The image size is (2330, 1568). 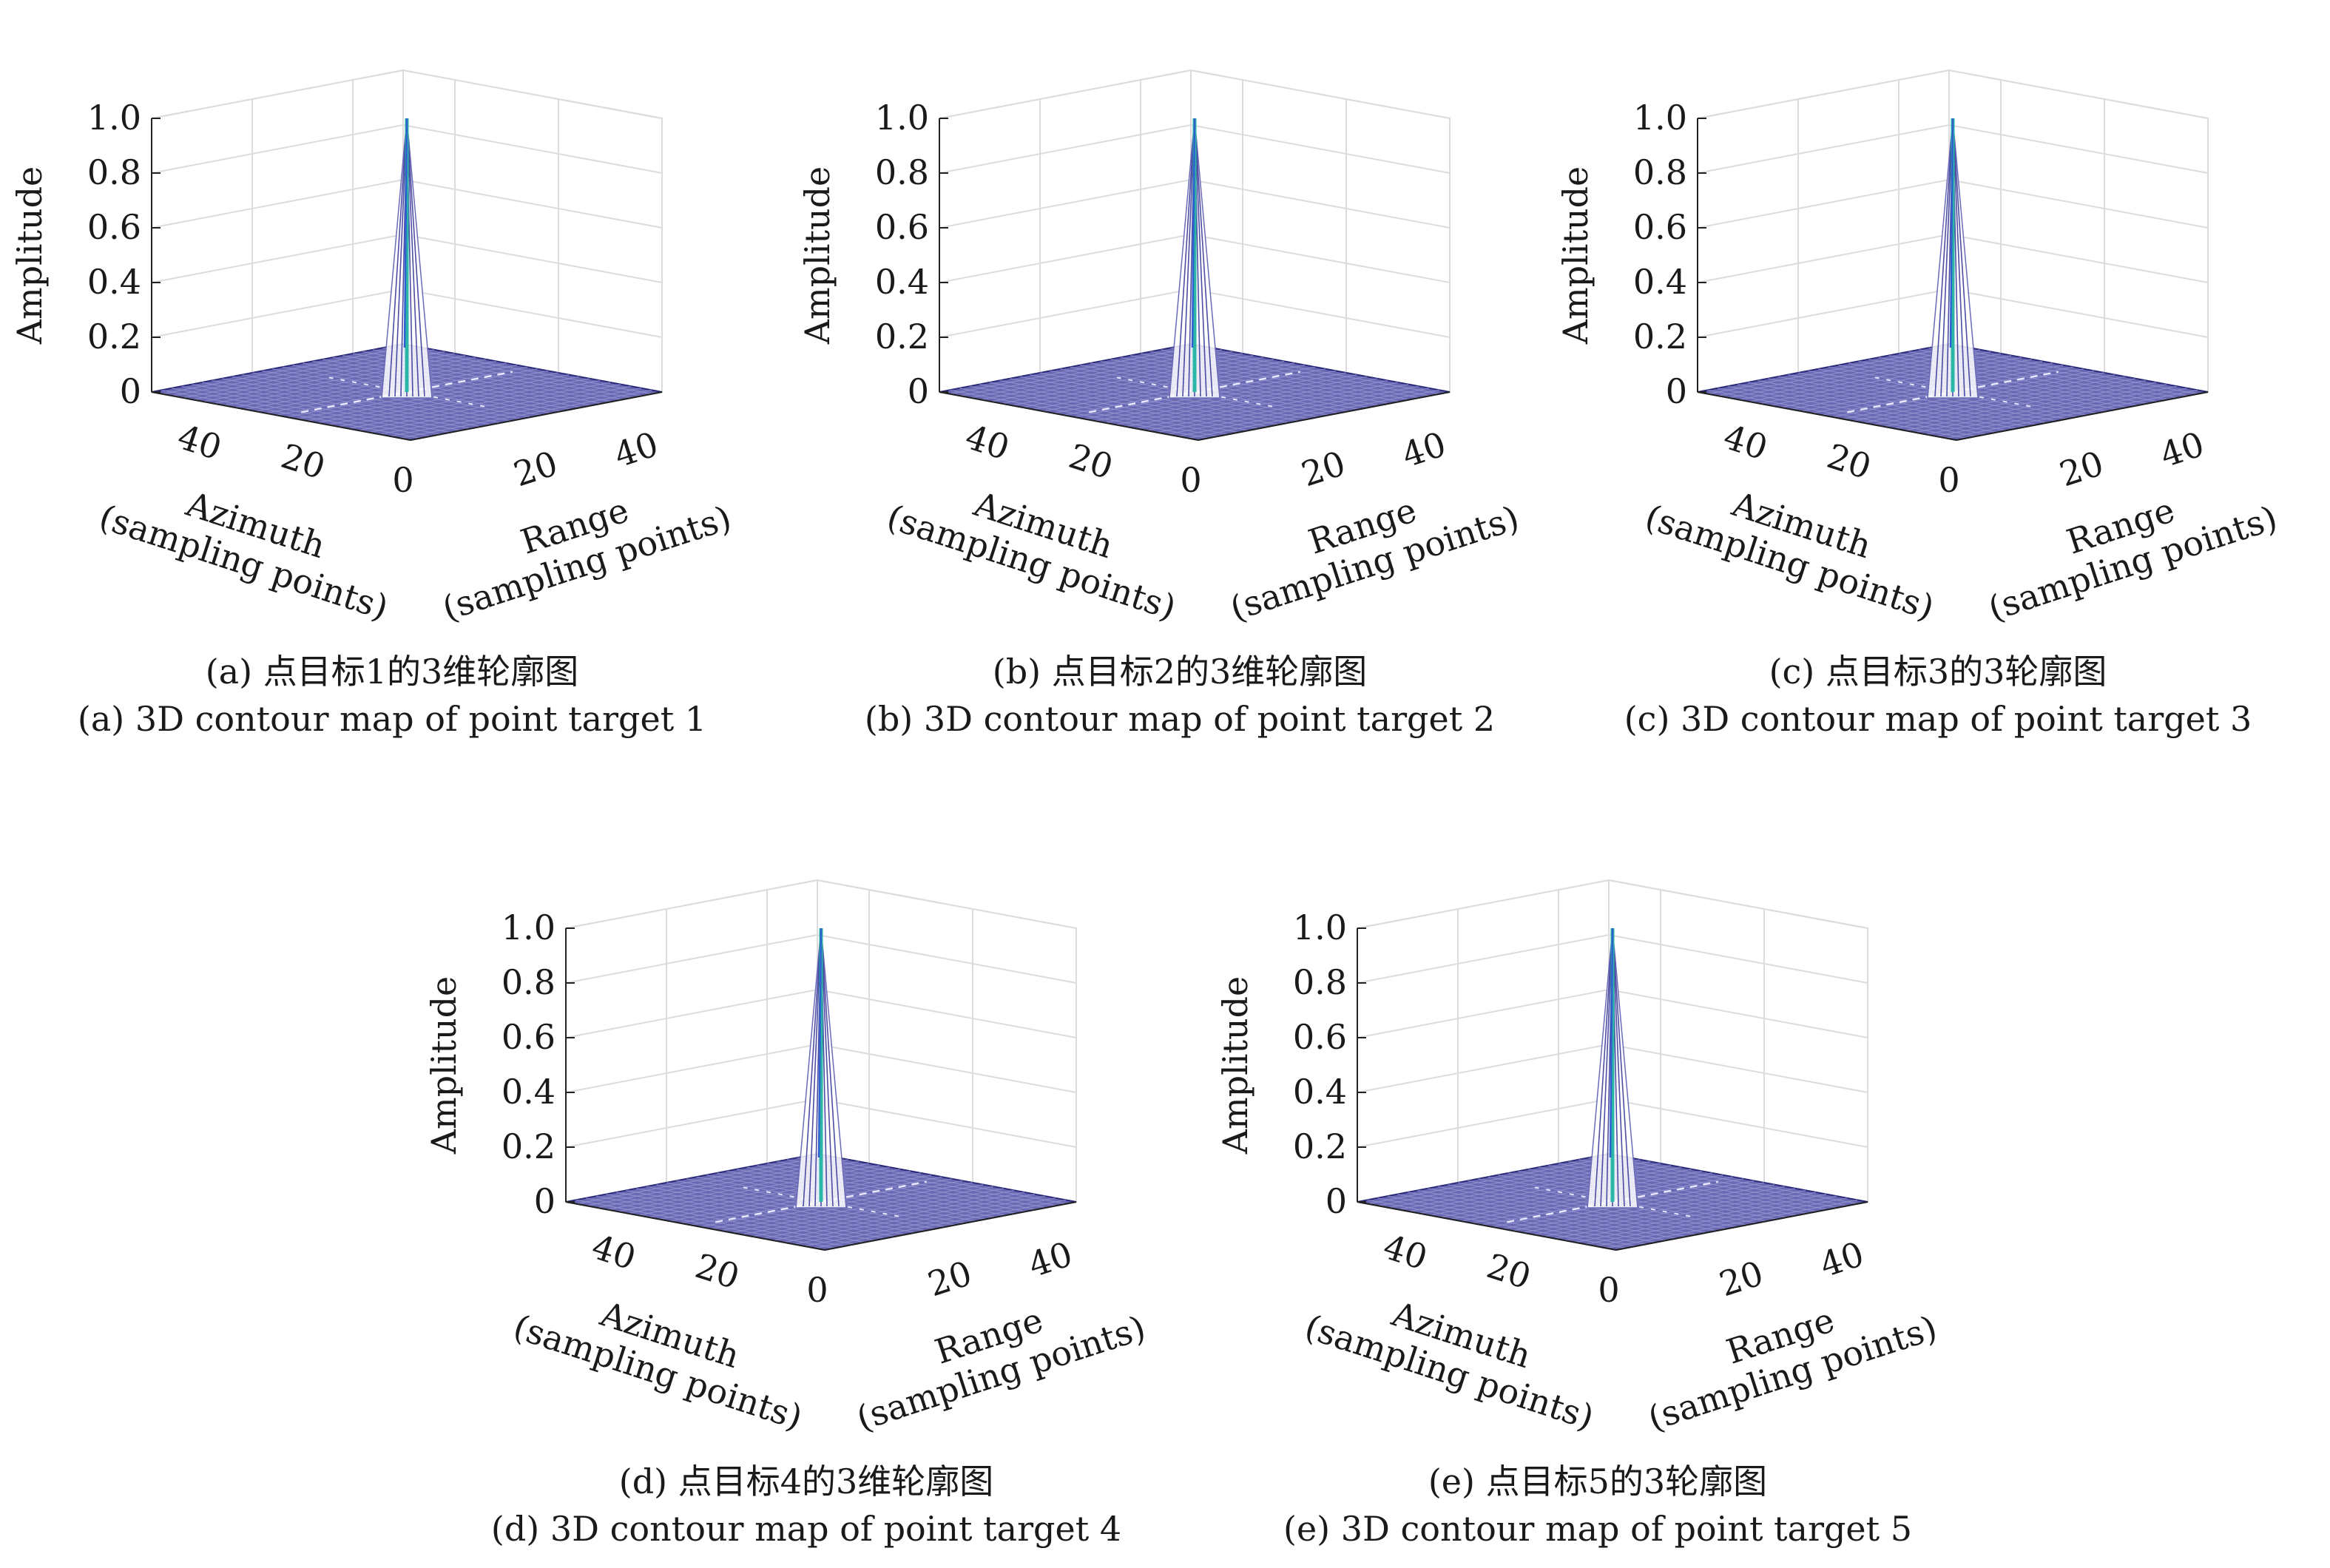 What do you see at coordinates (1323, 468) in the screenshot?
I see `range-tick-label: 20` at bounding box center [1323, 468].